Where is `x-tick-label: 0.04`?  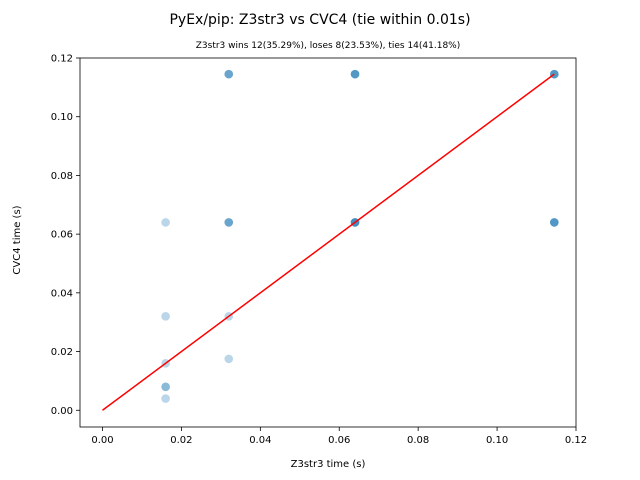 x-tick-label: 0.04 is located at coordinates (260, 440).